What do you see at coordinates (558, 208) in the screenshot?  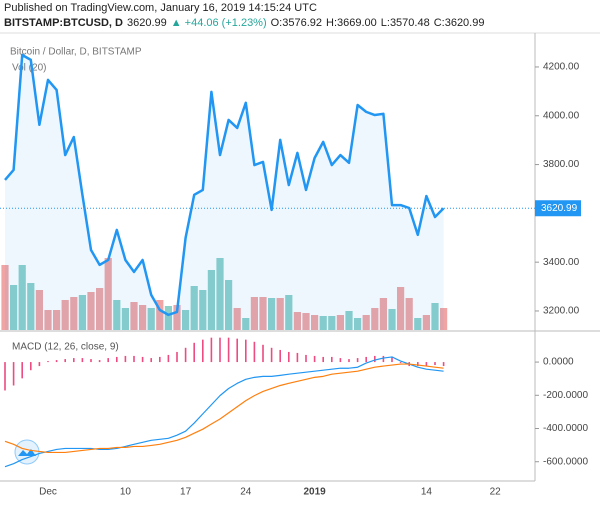 I see `last-price-box` at bounding box center [558, 208].